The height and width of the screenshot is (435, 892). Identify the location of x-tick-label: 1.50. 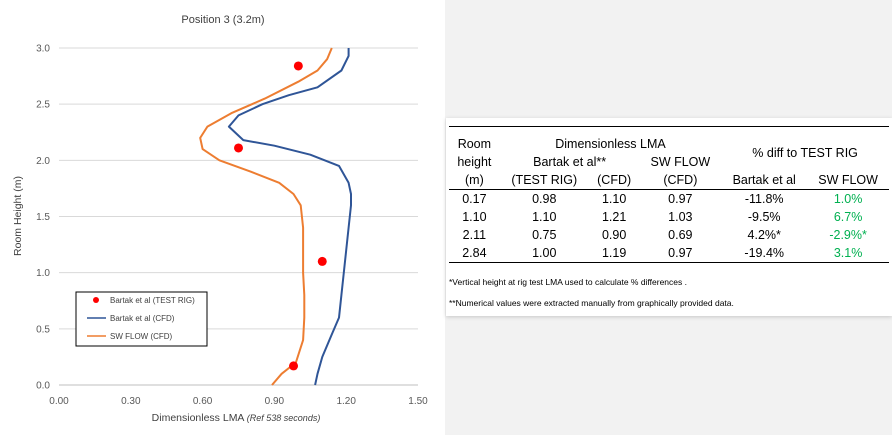
(418, 401).